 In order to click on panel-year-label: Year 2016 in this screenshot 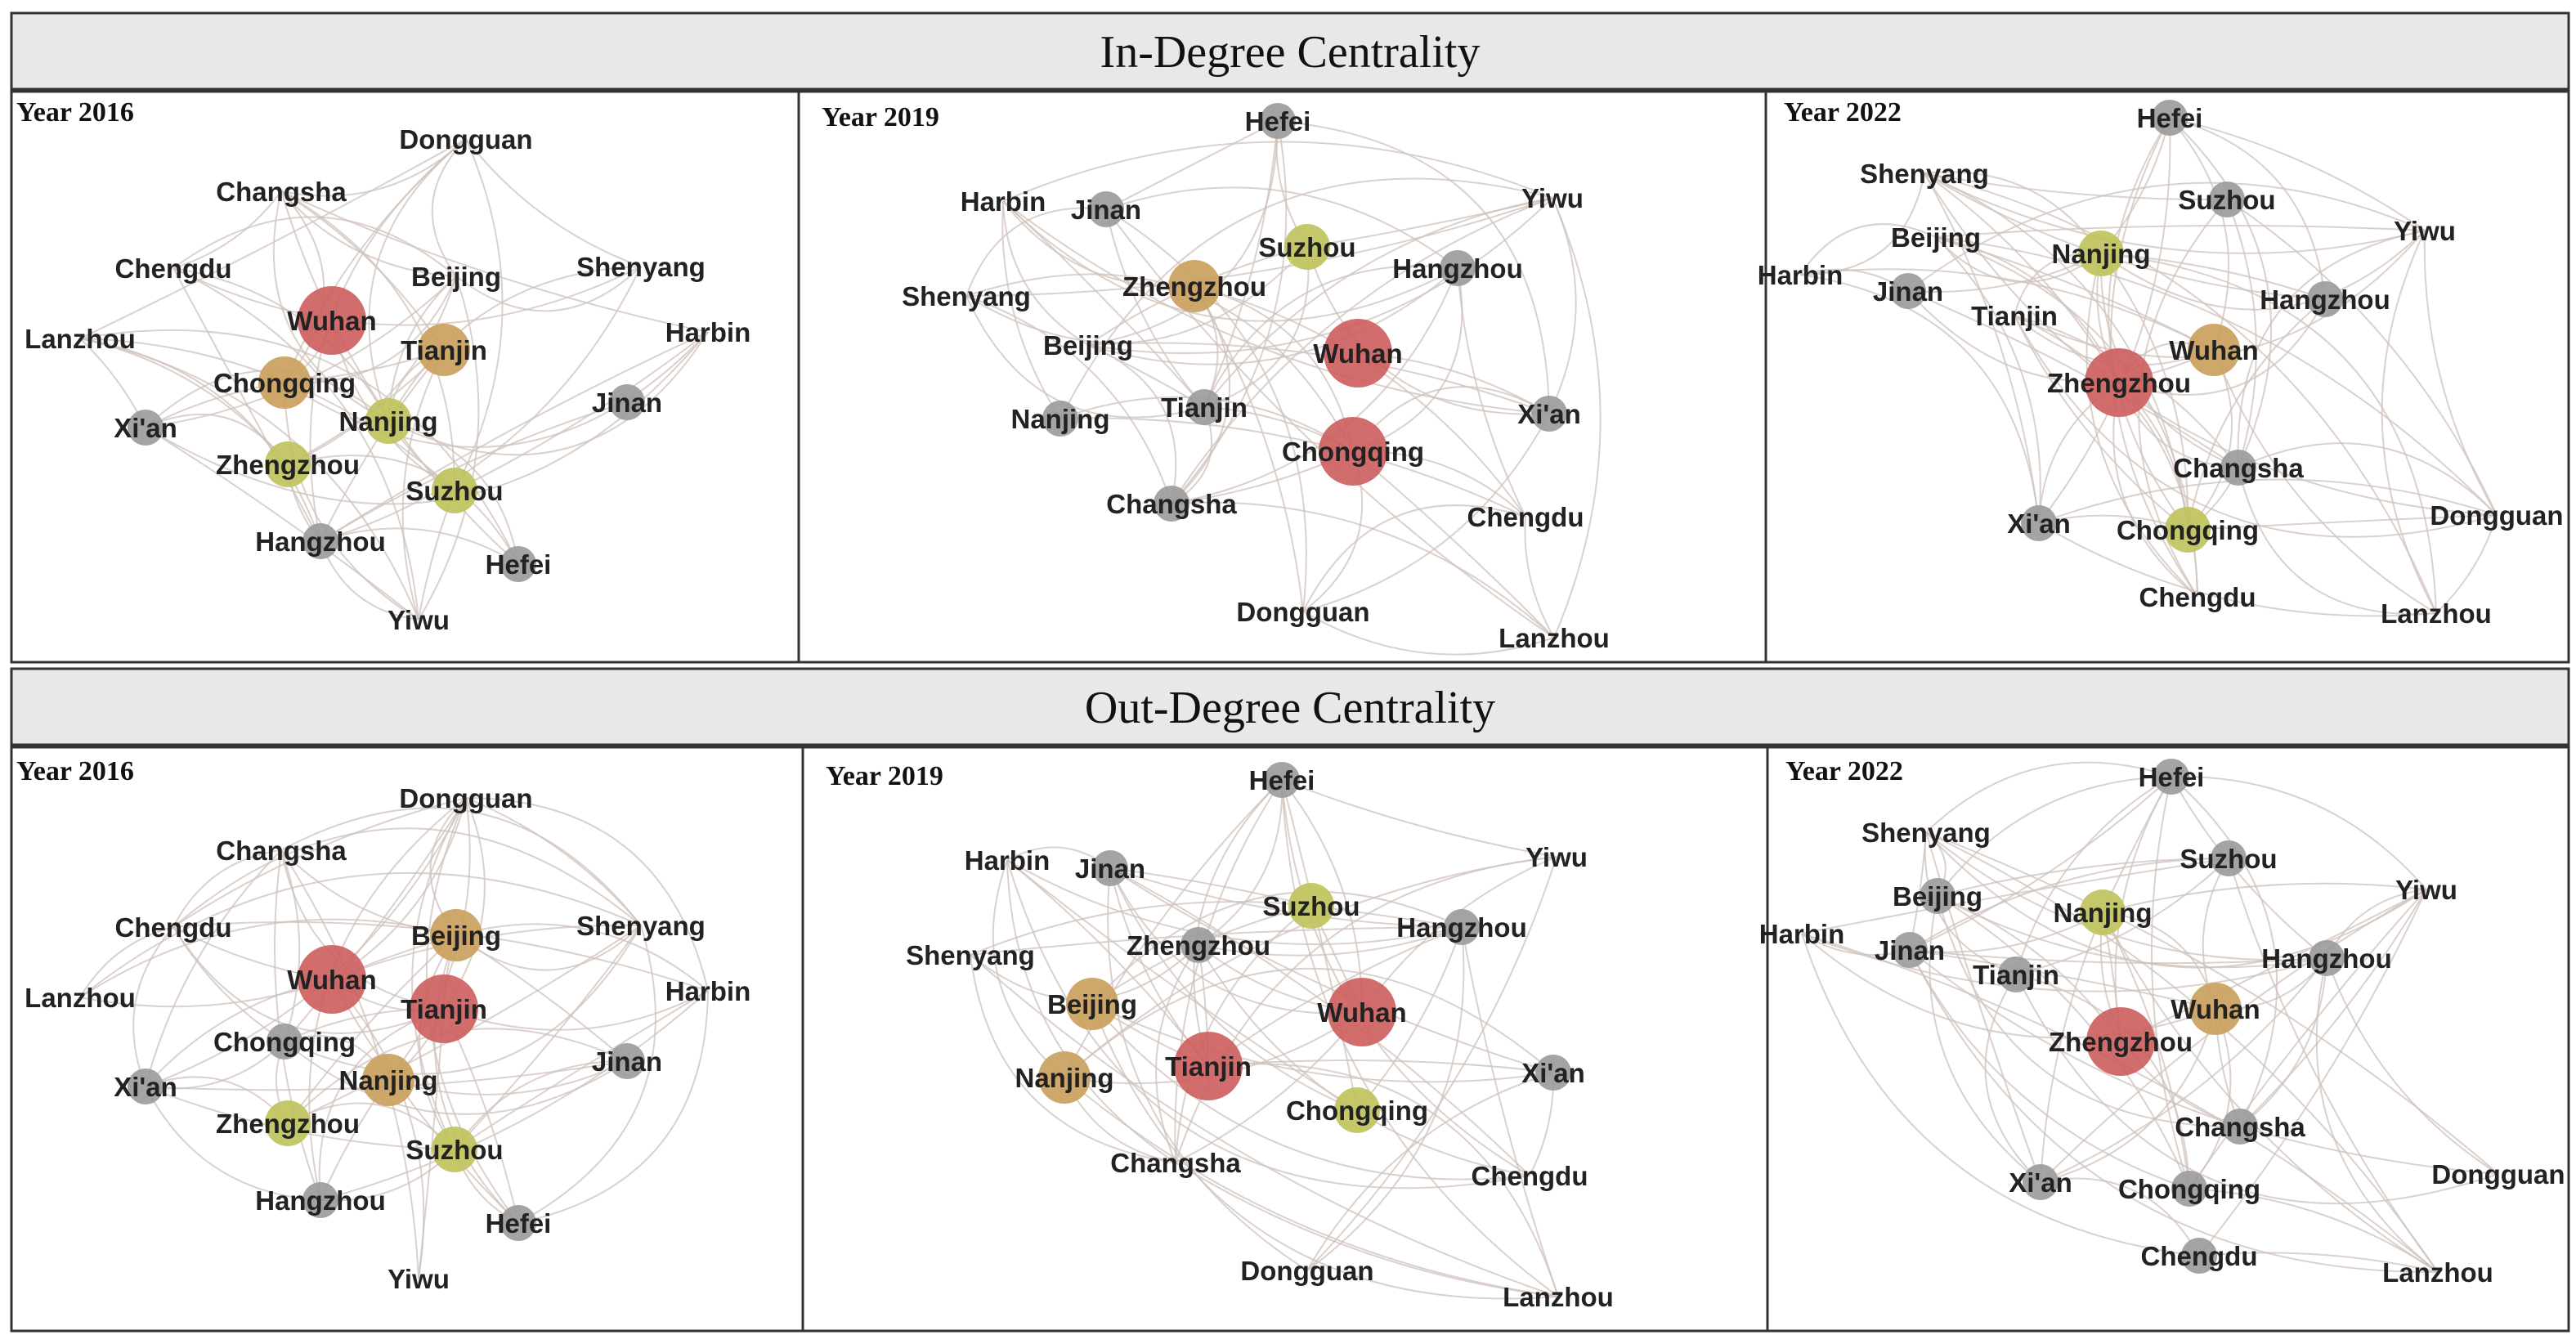, I will do `click(75, 113)`.